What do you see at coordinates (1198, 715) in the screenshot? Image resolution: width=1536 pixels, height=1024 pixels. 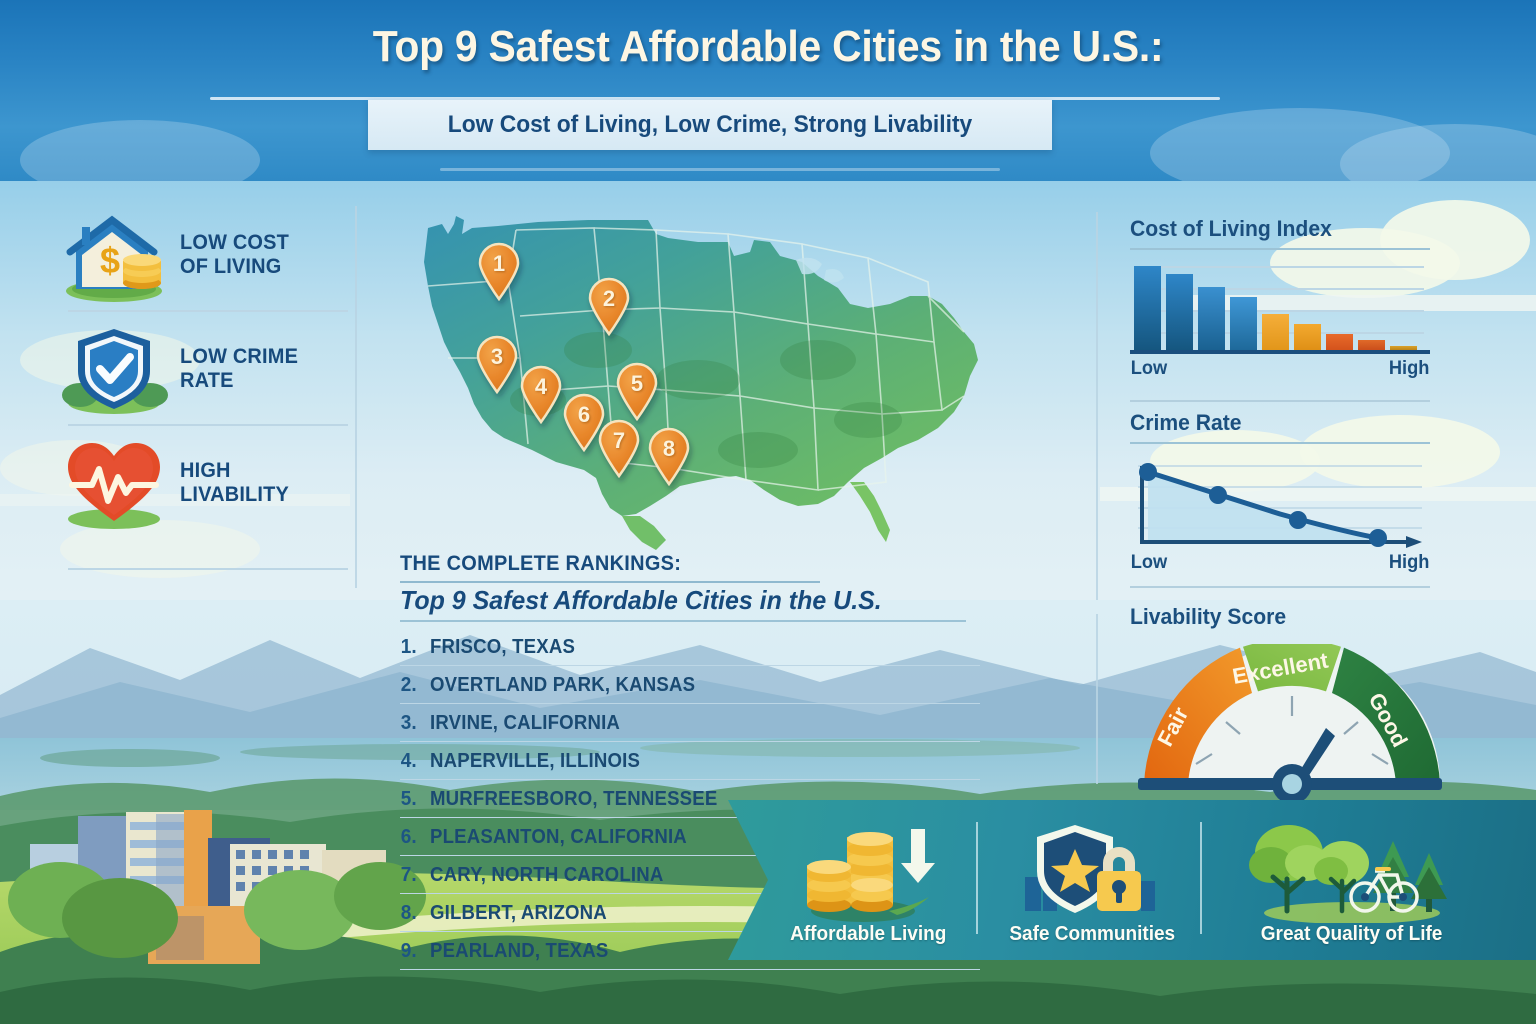 I see `gauge-segment-fair` at bounding box center [1198, 715].